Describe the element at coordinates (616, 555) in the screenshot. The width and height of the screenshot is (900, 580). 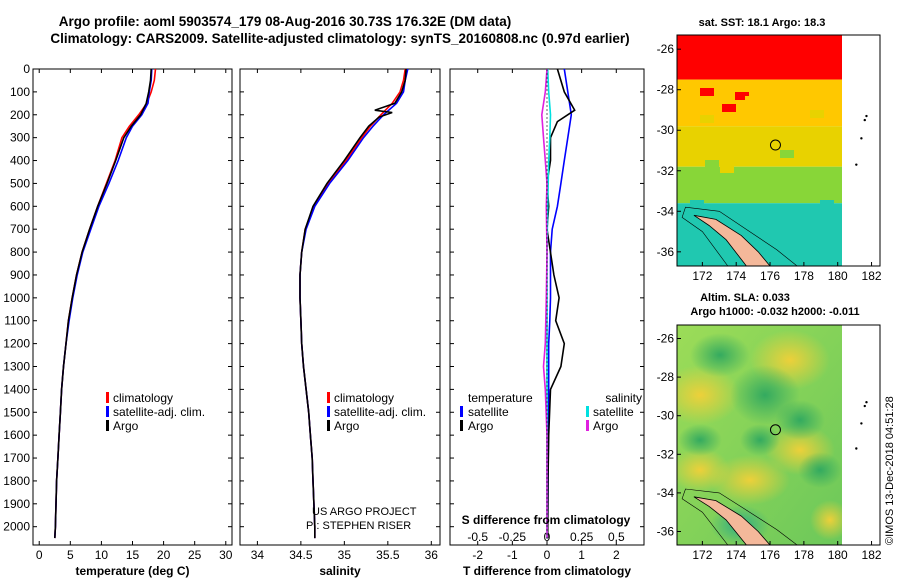
I see `x-tick-label: 2` at that location.